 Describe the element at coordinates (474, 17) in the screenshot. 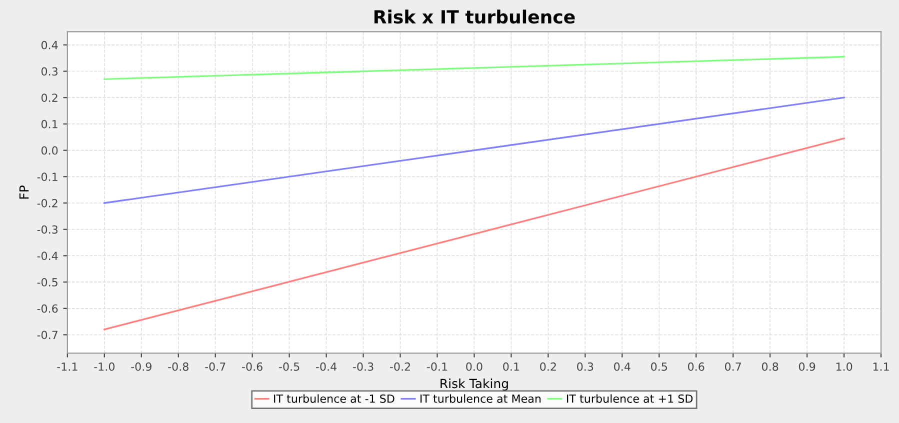

I see `chart-title: Risk x IT turbulence` at that location.